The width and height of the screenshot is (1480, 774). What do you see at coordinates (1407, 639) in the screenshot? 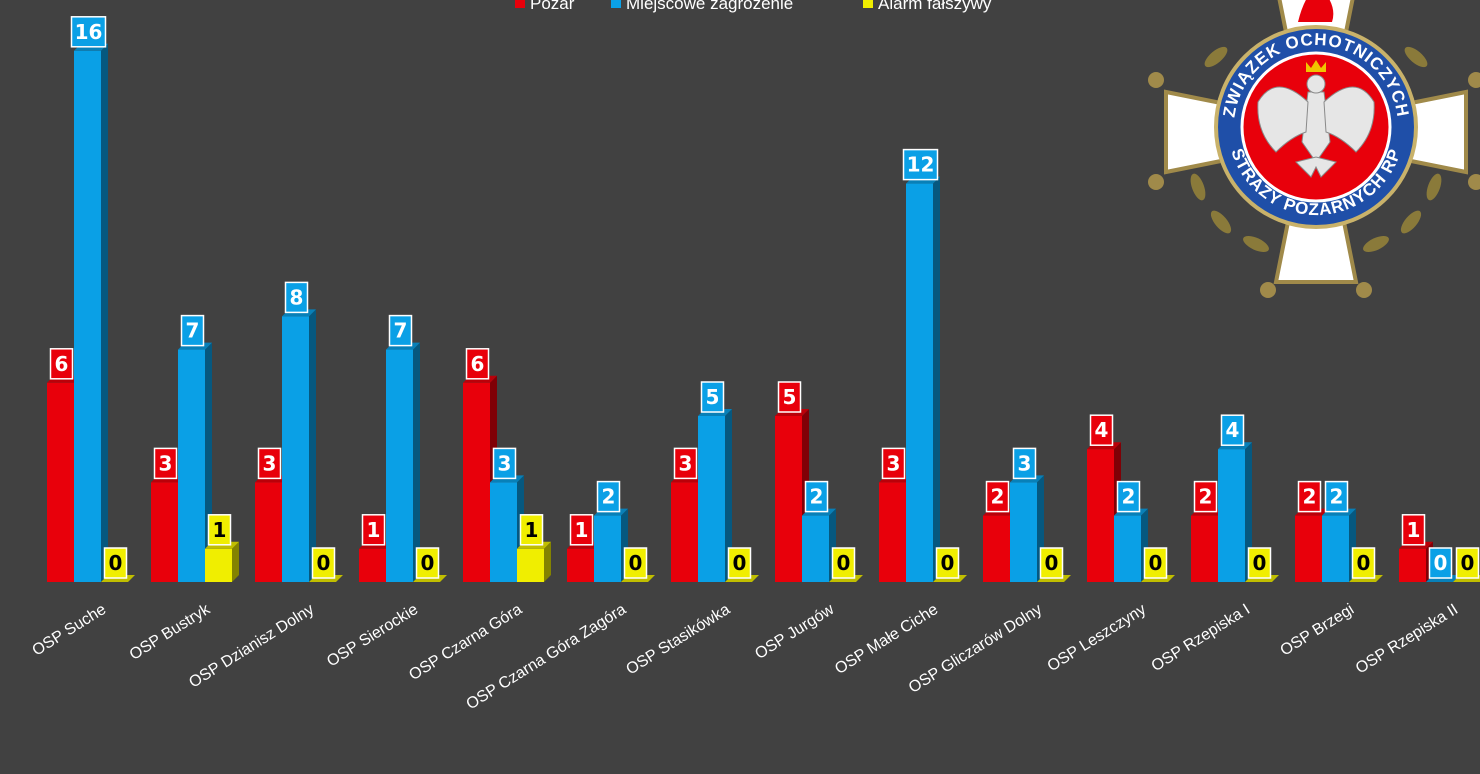
I see `category-label: OSP Rzepiska II` at bounding box center [1407, 639].